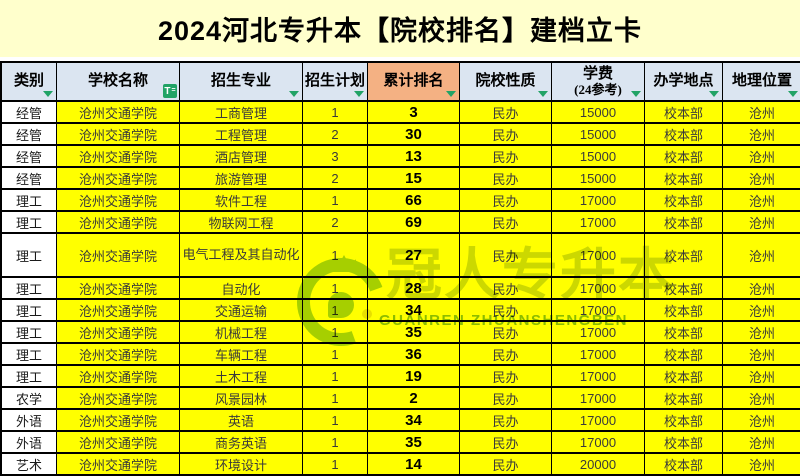 The width and height of the screenshot is (800, 476). What do you see at coordinates (414, 201) in the screenshot?
I see `cell-rank: 66` at bounding box center [414, 201].